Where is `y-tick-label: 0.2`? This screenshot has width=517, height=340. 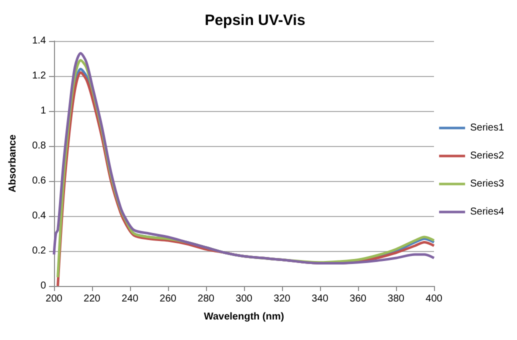 y-tick-label: 0.2 is located at coordinates (39, 251).